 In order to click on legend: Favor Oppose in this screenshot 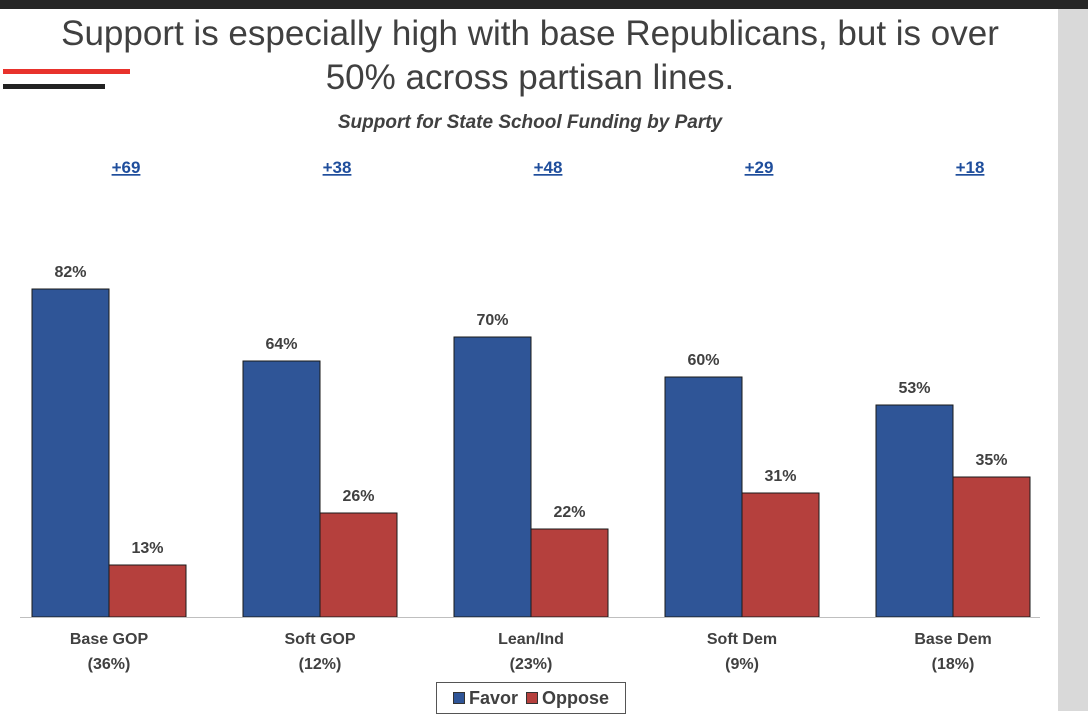, I will do `click(531, 698)`.